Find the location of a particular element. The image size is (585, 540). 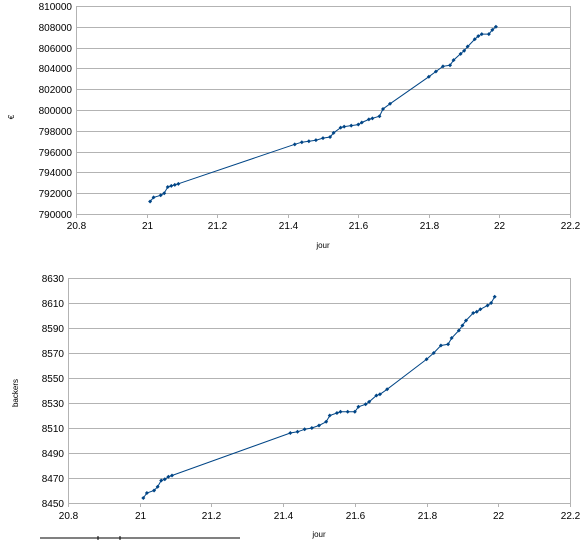

y-tick-label: 794000 is located at coordinates (56, 173).